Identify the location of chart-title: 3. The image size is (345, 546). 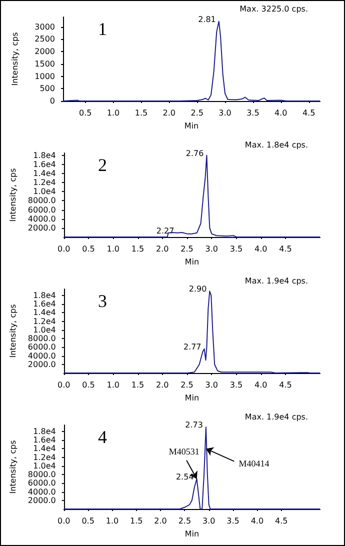
(102, 301).